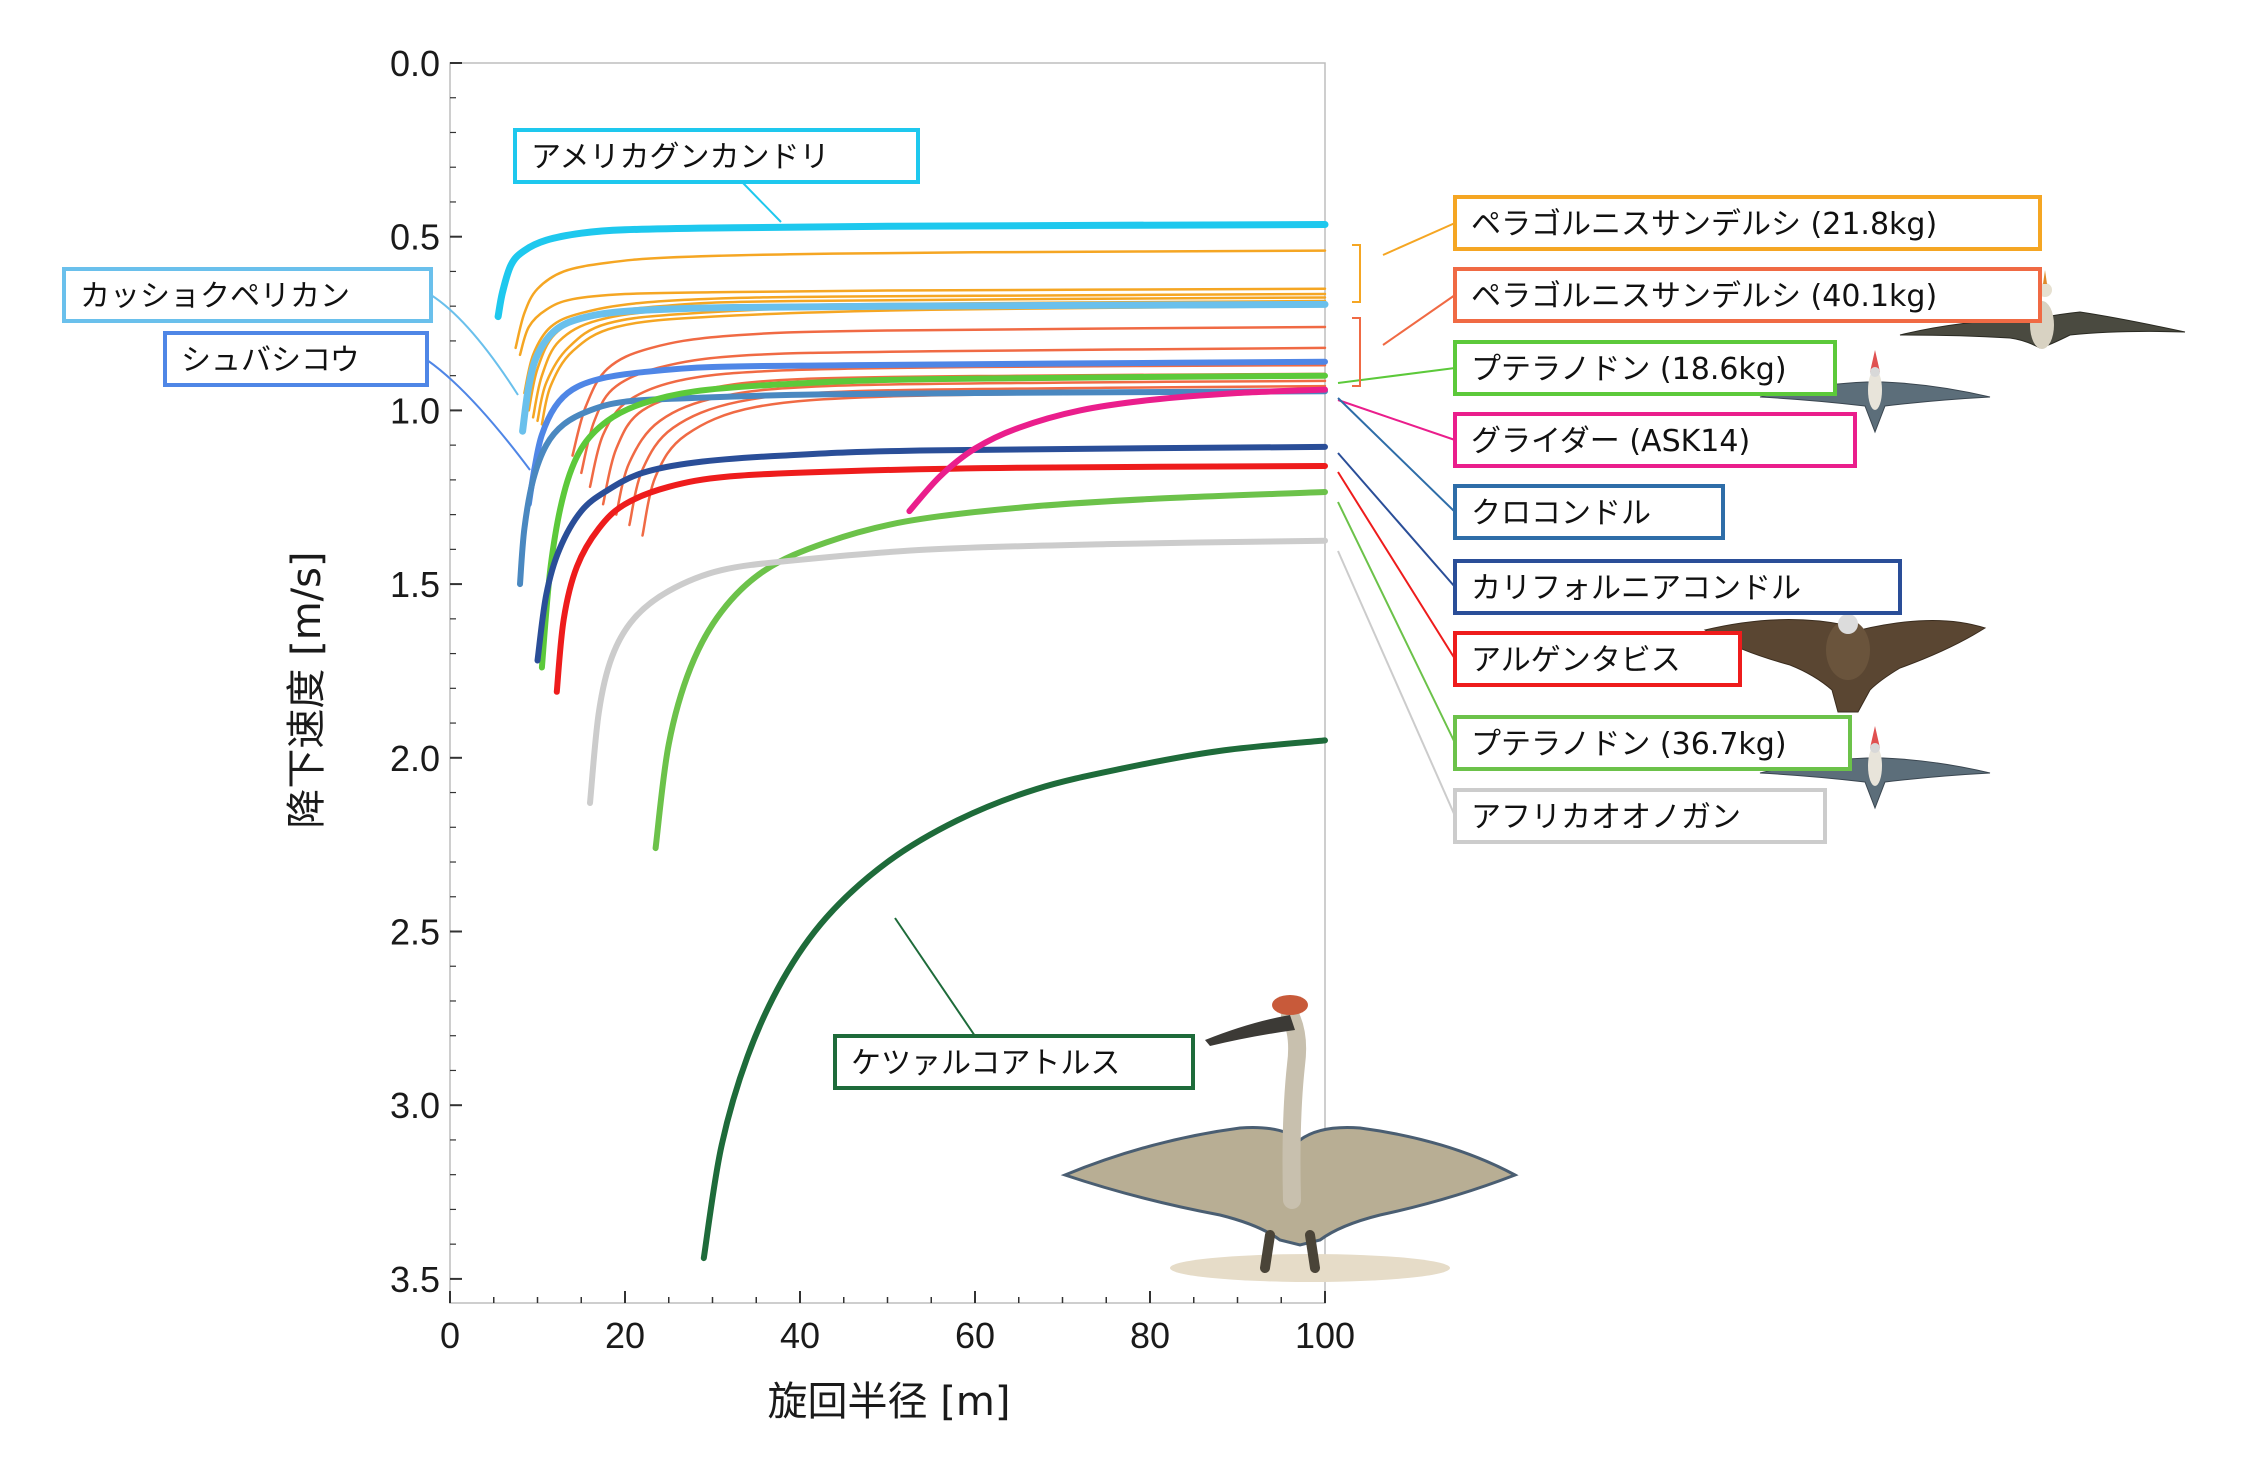 The image size is (2249, 1469). What do you see at coordinates (1629, 369) in the screenshot?
I see `label-text: プテラノドン (18.6kg)` at bounding box center [1629, 369].